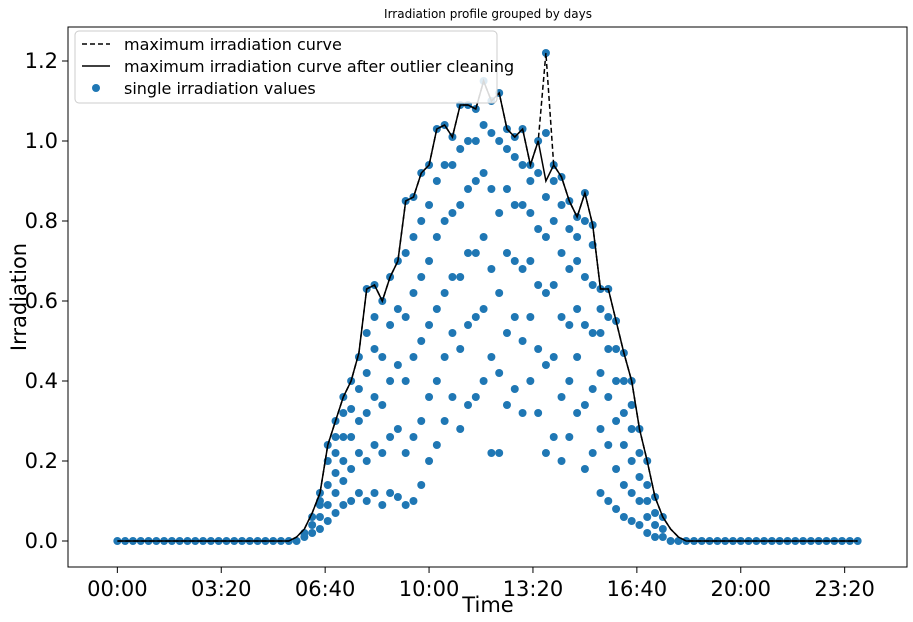 Image resolution: width=913 pixels, height=622 pixels. What do you see at coordinates (487, 605) in the screenshot?
I see `x-axis-label: Time` at bounding box center [487, 605].